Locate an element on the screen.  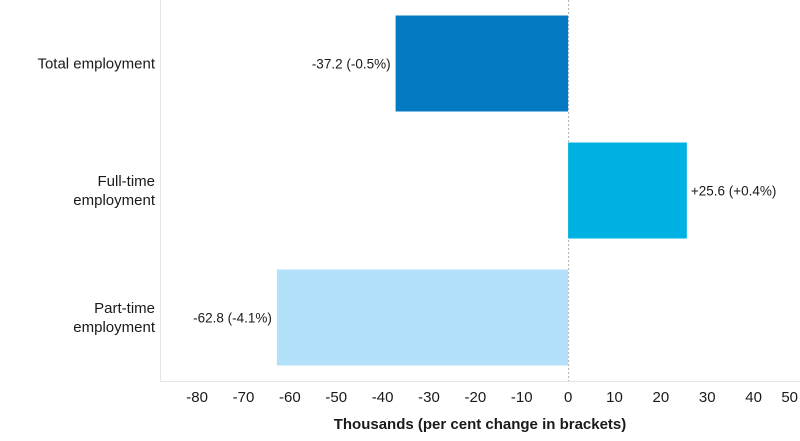
x-tick-label-4: -40 is located at coordinates (383, 397).